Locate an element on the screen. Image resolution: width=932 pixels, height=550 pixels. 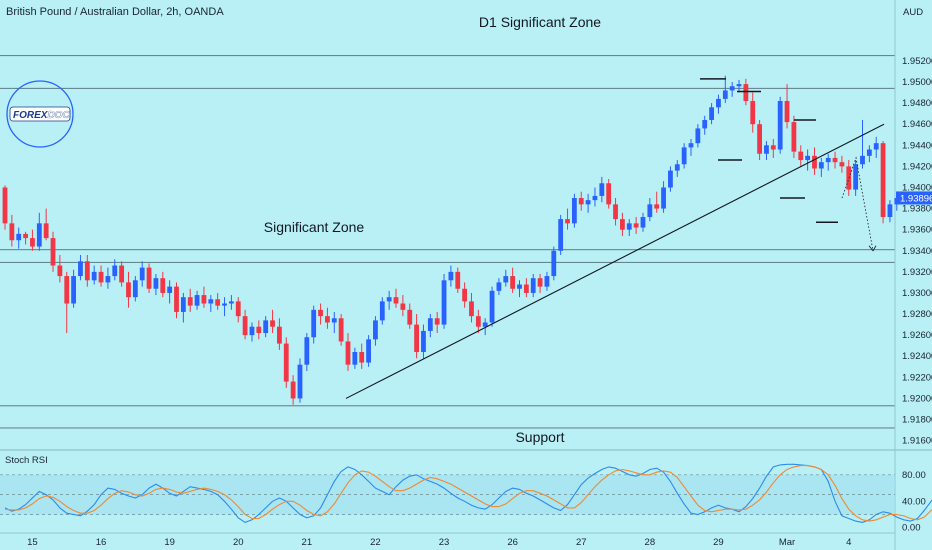
time-tick-label: 27 is located at coordinates (581, 542).